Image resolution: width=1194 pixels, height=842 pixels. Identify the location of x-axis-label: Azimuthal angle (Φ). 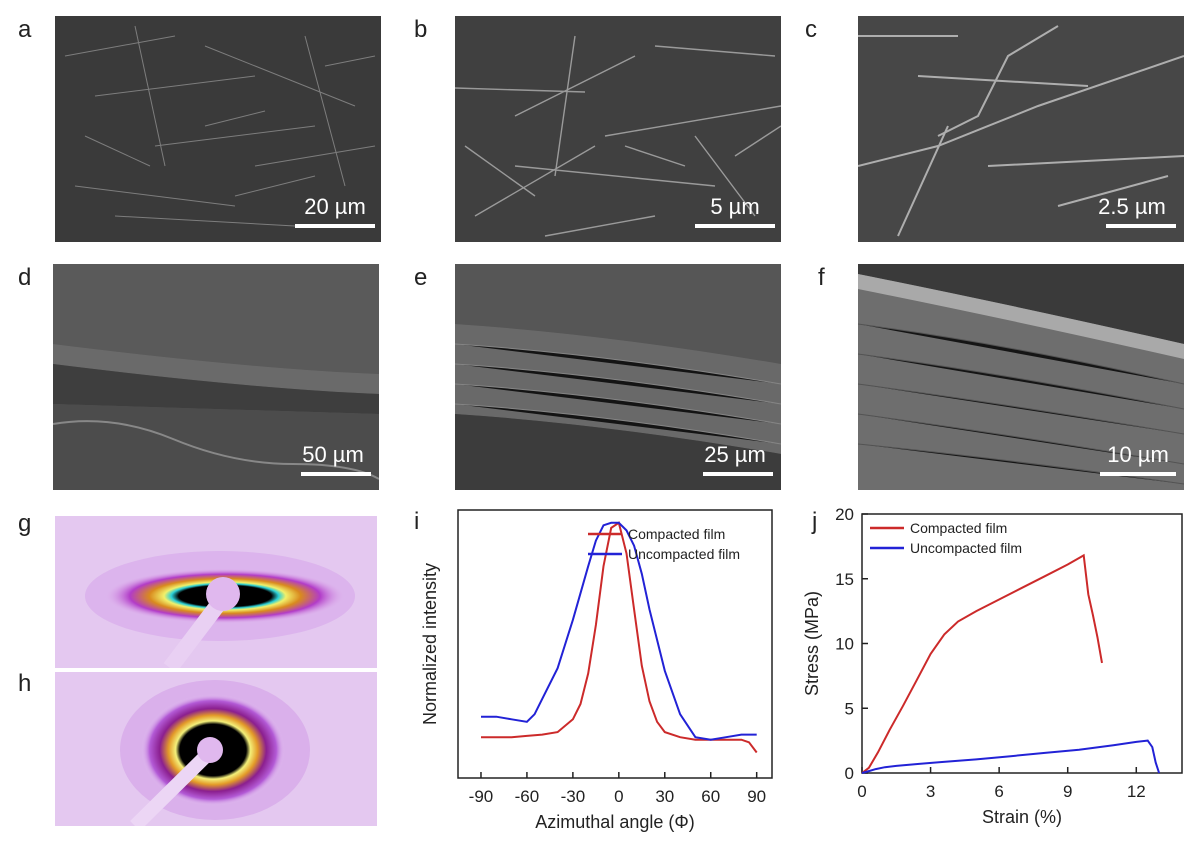
(614, 822).